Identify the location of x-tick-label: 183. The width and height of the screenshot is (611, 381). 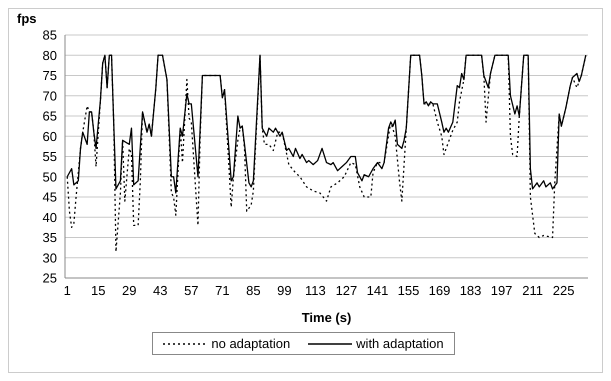
(471, 290).